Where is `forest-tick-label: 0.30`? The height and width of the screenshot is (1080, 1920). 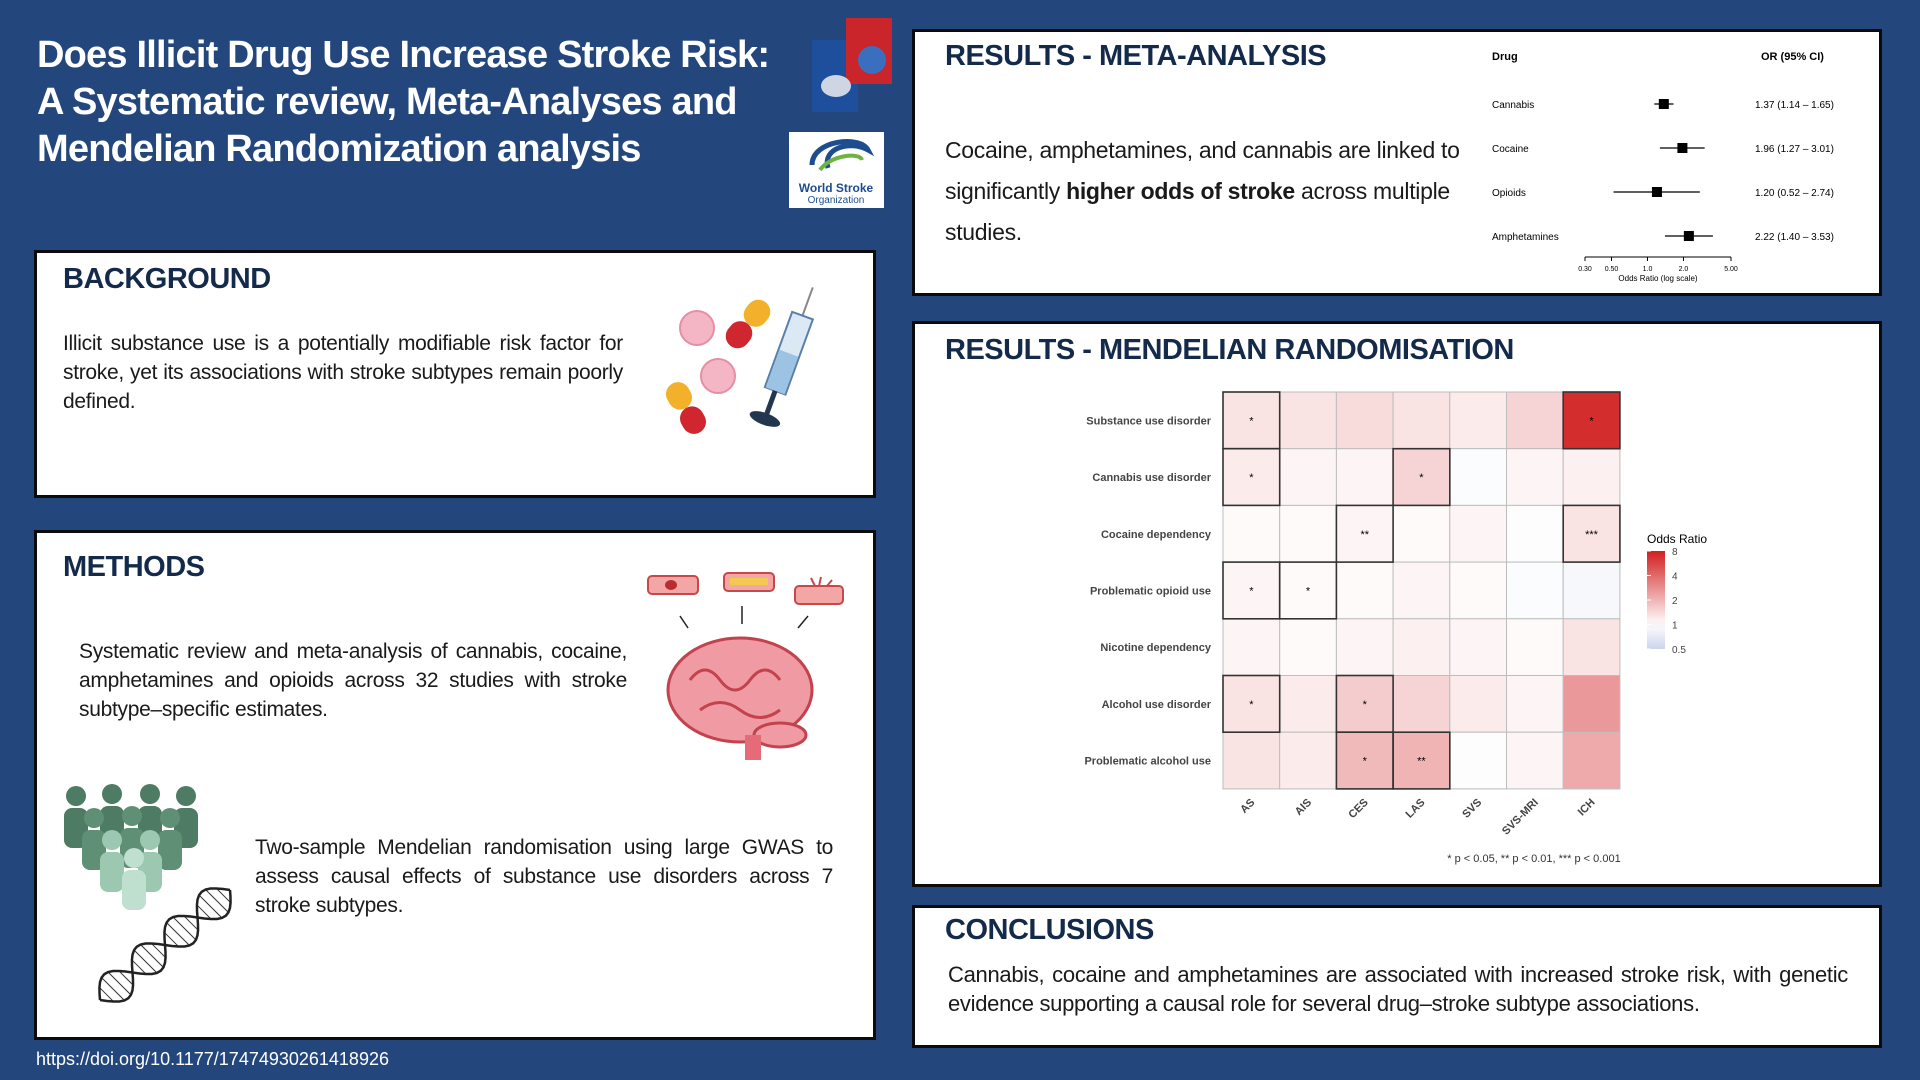 forest-tick-label: 0.30 is located at coordinates (1585, 269).